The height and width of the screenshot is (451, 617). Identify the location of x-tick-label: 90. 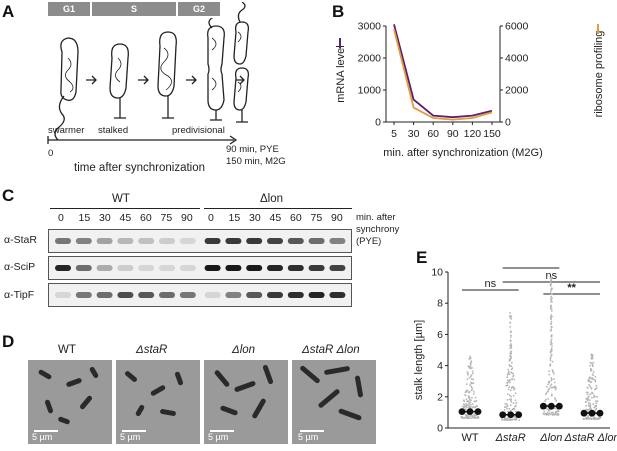
(453, 134).